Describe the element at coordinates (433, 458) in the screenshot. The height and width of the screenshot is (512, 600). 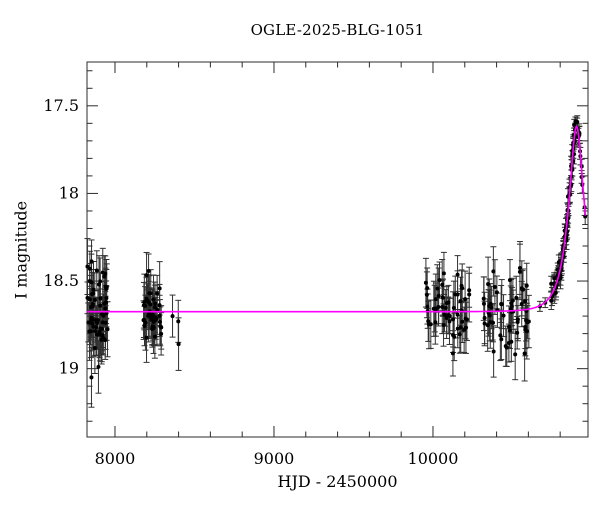
I see `x-tick-label: 10000` at that location.